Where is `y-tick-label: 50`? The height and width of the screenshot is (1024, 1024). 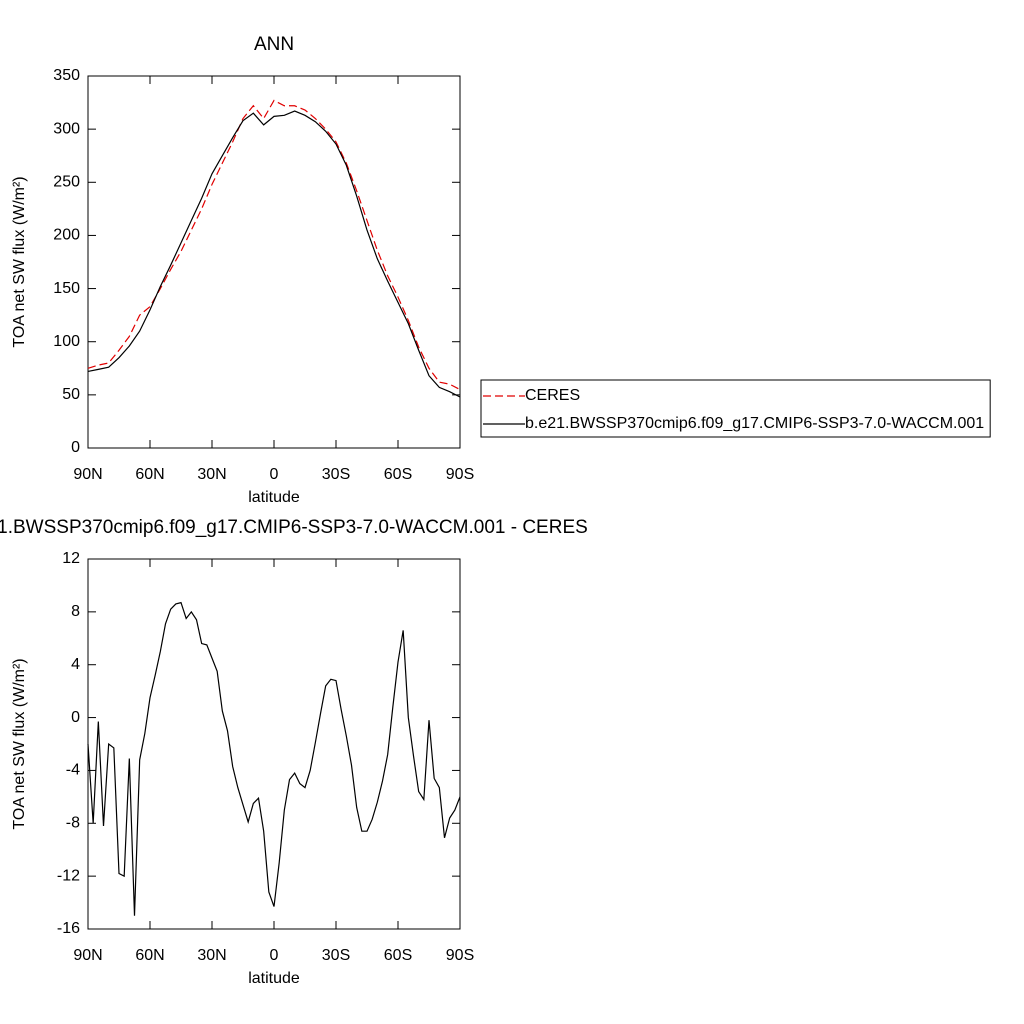
y-tick-label: 50 is located at coordinates (71, 394).